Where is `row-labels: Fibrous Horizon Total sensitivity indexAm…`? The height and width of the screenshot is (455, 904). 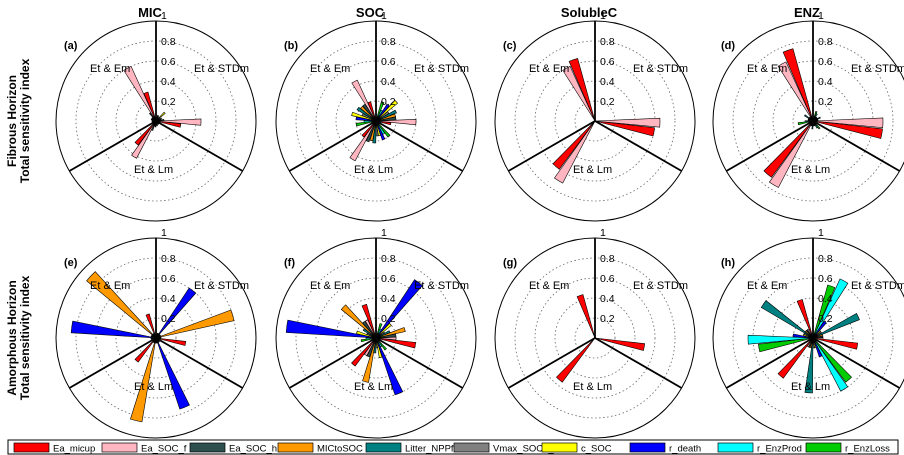
row-labels: Fibrous Horizon Total sensitivity indexAm… is located at coordinates (18, 229).